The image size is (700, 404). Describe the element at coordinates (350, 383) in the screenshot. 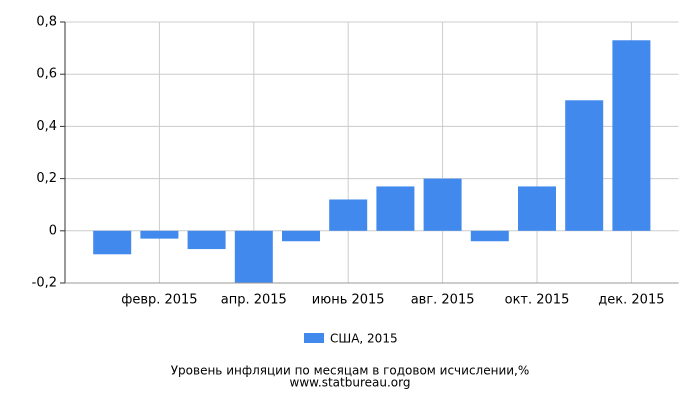

I see `source: www.statbureau.org` at that location.